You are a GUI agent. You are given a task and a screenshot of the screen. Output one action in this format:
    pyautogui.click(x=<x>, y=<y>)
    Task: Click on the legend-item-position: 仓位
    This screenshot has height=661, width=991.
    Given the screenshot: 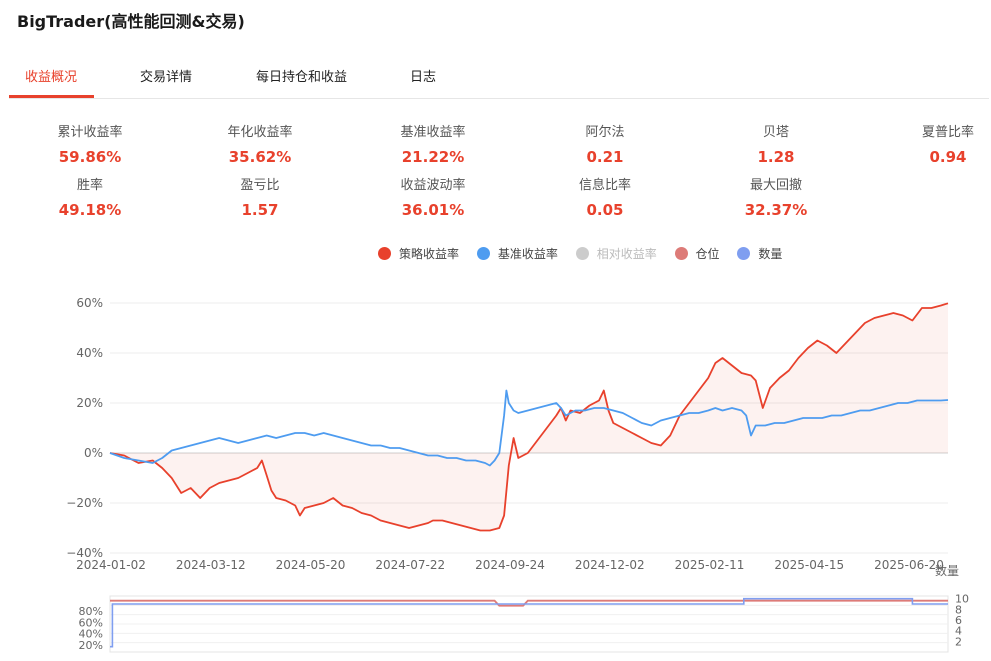 What is the action you would take?
    pyautogui.click(x=697, y=253)
    